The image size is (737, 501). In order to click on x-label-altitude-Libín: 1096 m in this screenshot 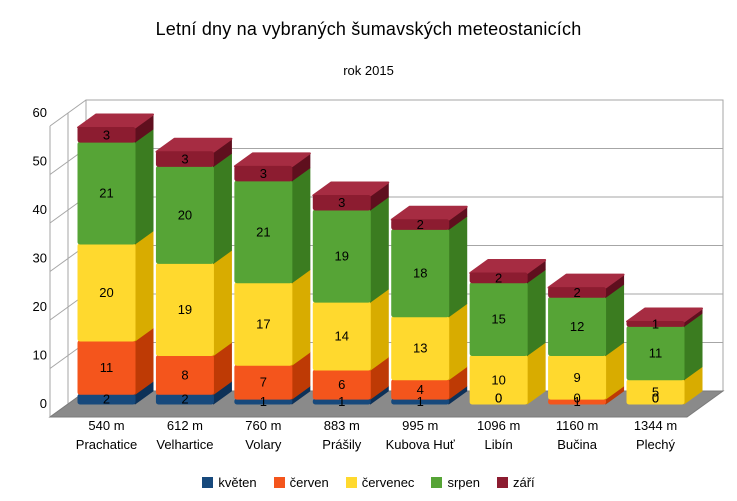, I will do `click(498, 425)`.